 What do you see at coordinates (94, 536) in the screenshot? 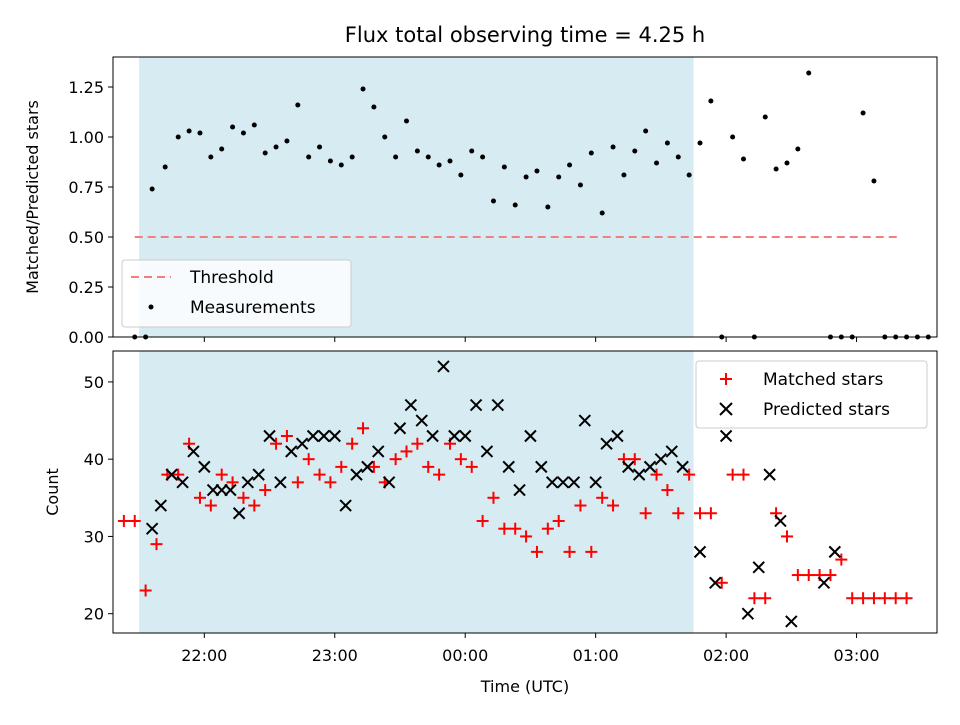
I see `bottom-y-tick-label: 30` at bounding box center [94, 536].